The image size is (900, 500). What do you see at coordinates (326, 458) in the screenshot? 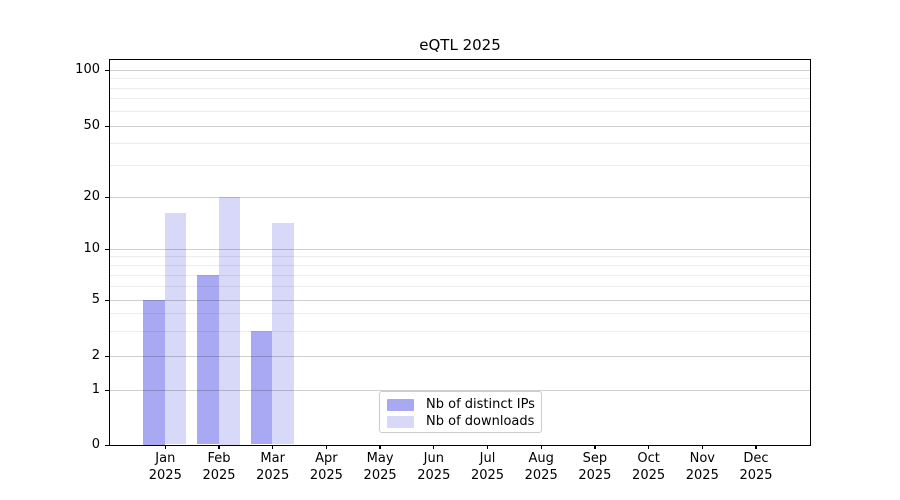
I see `x-tick-month: Apr` at bounding box center [326, 458].